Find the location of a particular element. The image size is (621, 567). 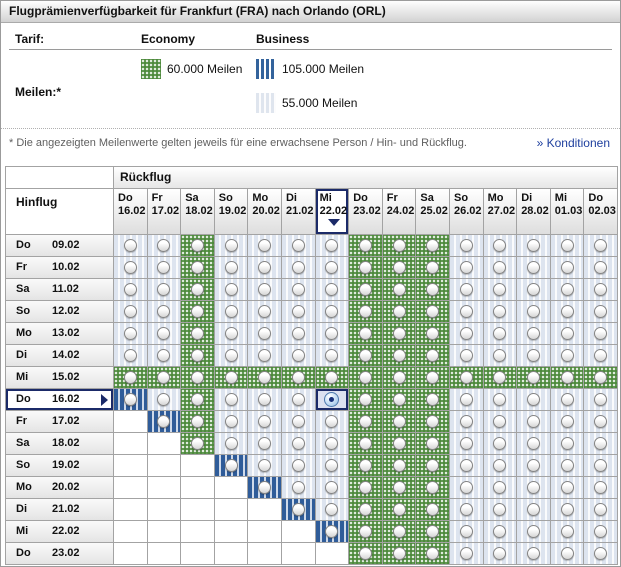

outbound-date-header-12.02: So 12.02 is located at coordinates (60, 312).